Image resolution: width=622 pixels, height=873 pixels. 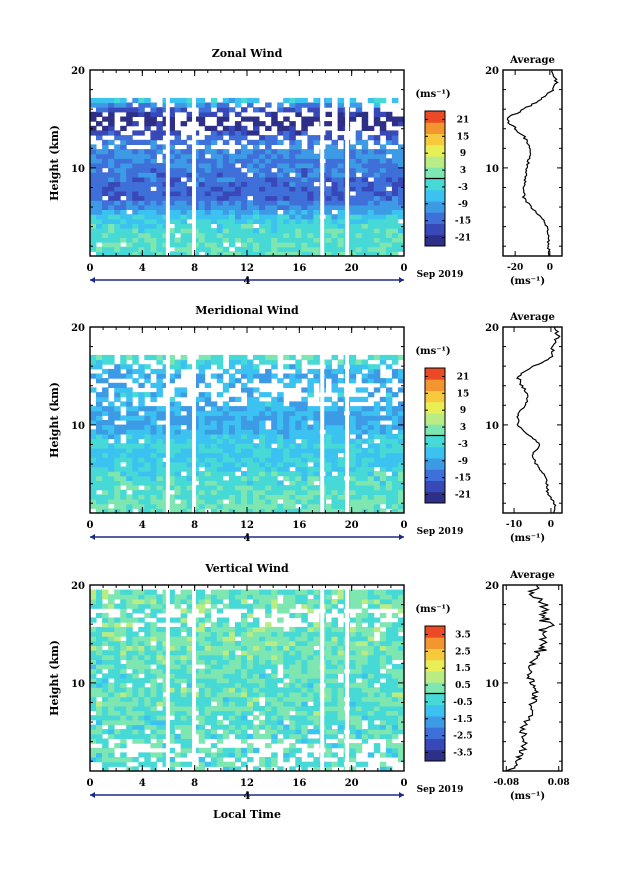 I want to click on colorbar-swatch, so click(x=435, y=150).